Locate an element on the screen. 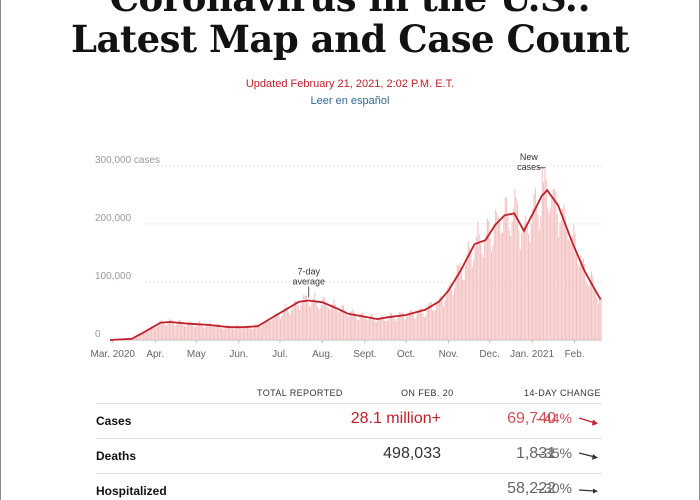 This screenshot has width=700, height=500. new-cases-annotation-label: cases is located at coordinates (529, 167).